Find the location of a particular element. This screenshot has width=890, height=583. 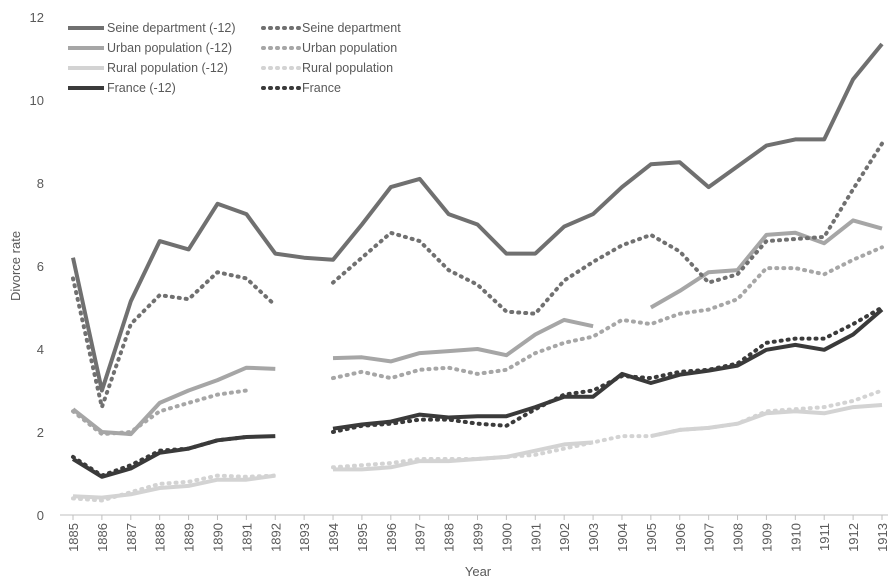

x-tick-label: 1899 is located at coordinates (478, 537).